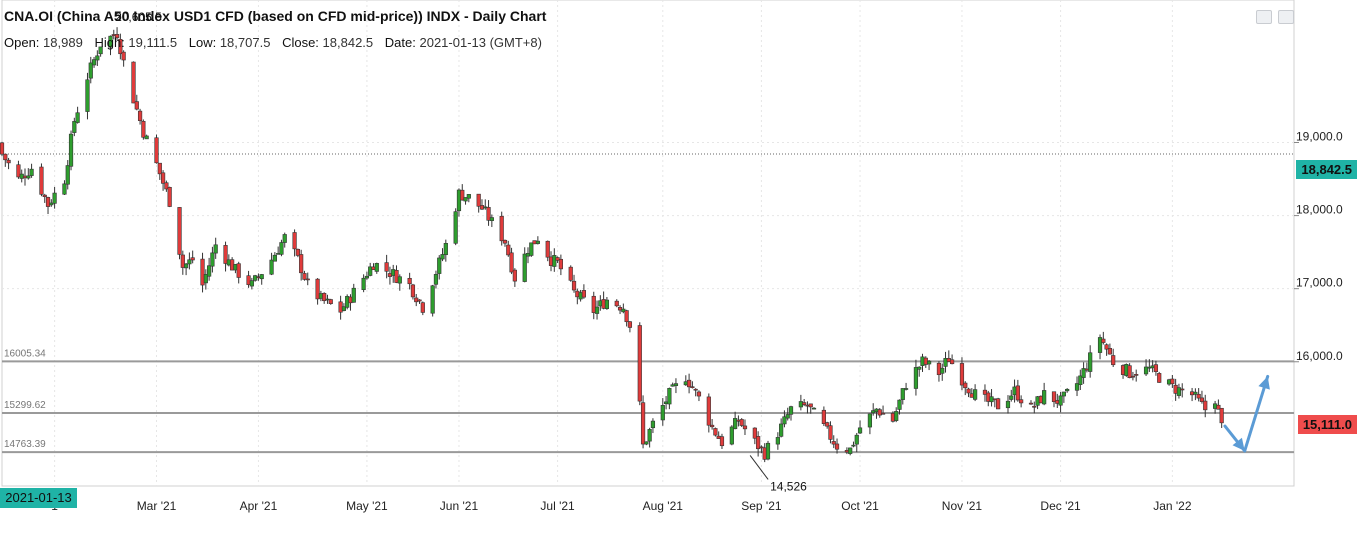 This screenshot has width=1359, height=533. What do you see at coordinates (25, 444) in the screenshot?
I see `level-label: 14763.39` at bounding box center [25, 444].